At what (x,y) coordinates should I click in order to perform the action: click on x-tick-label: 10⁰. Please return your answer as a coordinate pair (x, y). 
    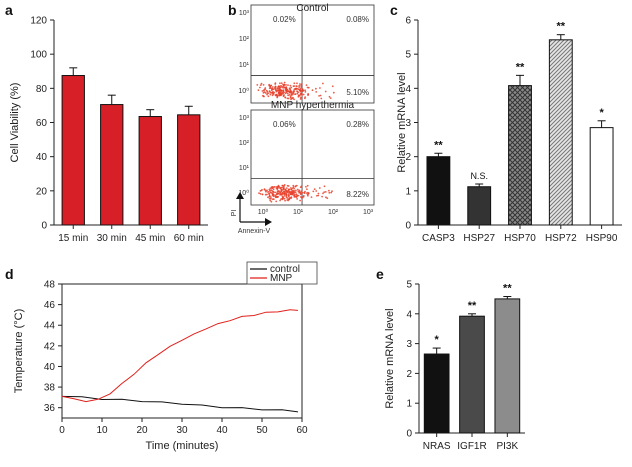
    Looking at the image, I should click on (263, 212).